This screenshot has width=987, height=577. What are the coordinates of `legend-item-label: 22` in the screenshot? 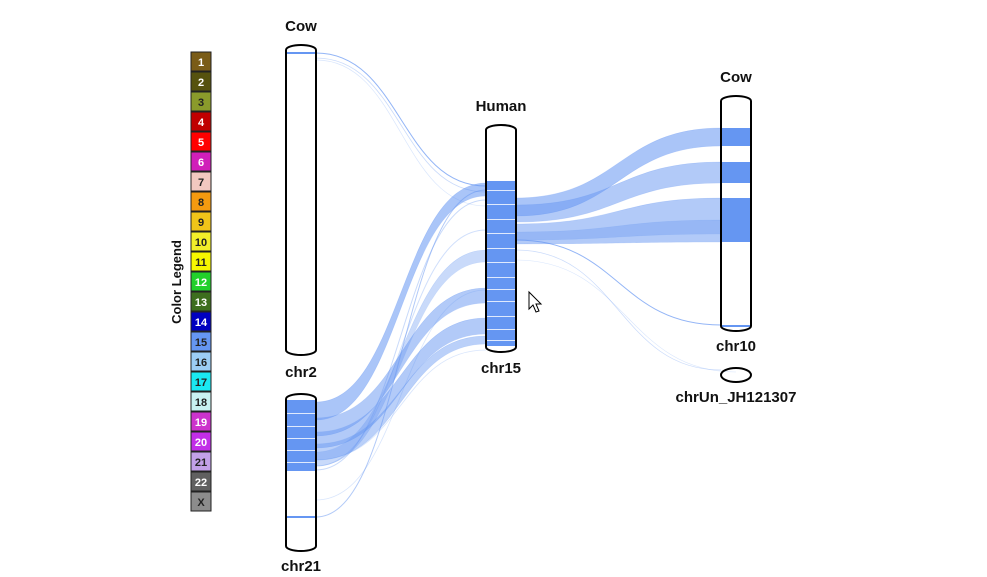 It's located at (201, 483).